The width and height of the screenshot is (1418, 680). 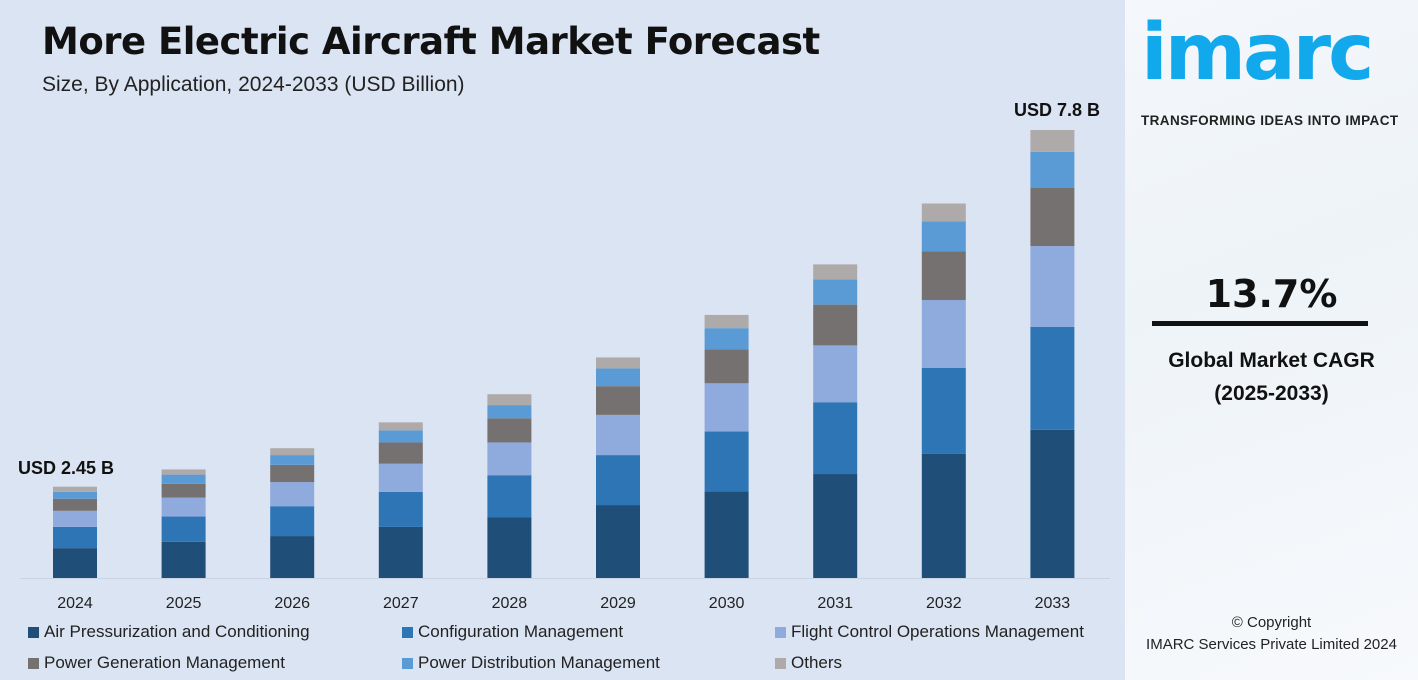 I want to click on x-tick-label: 2027, so click(x=401, y=603).